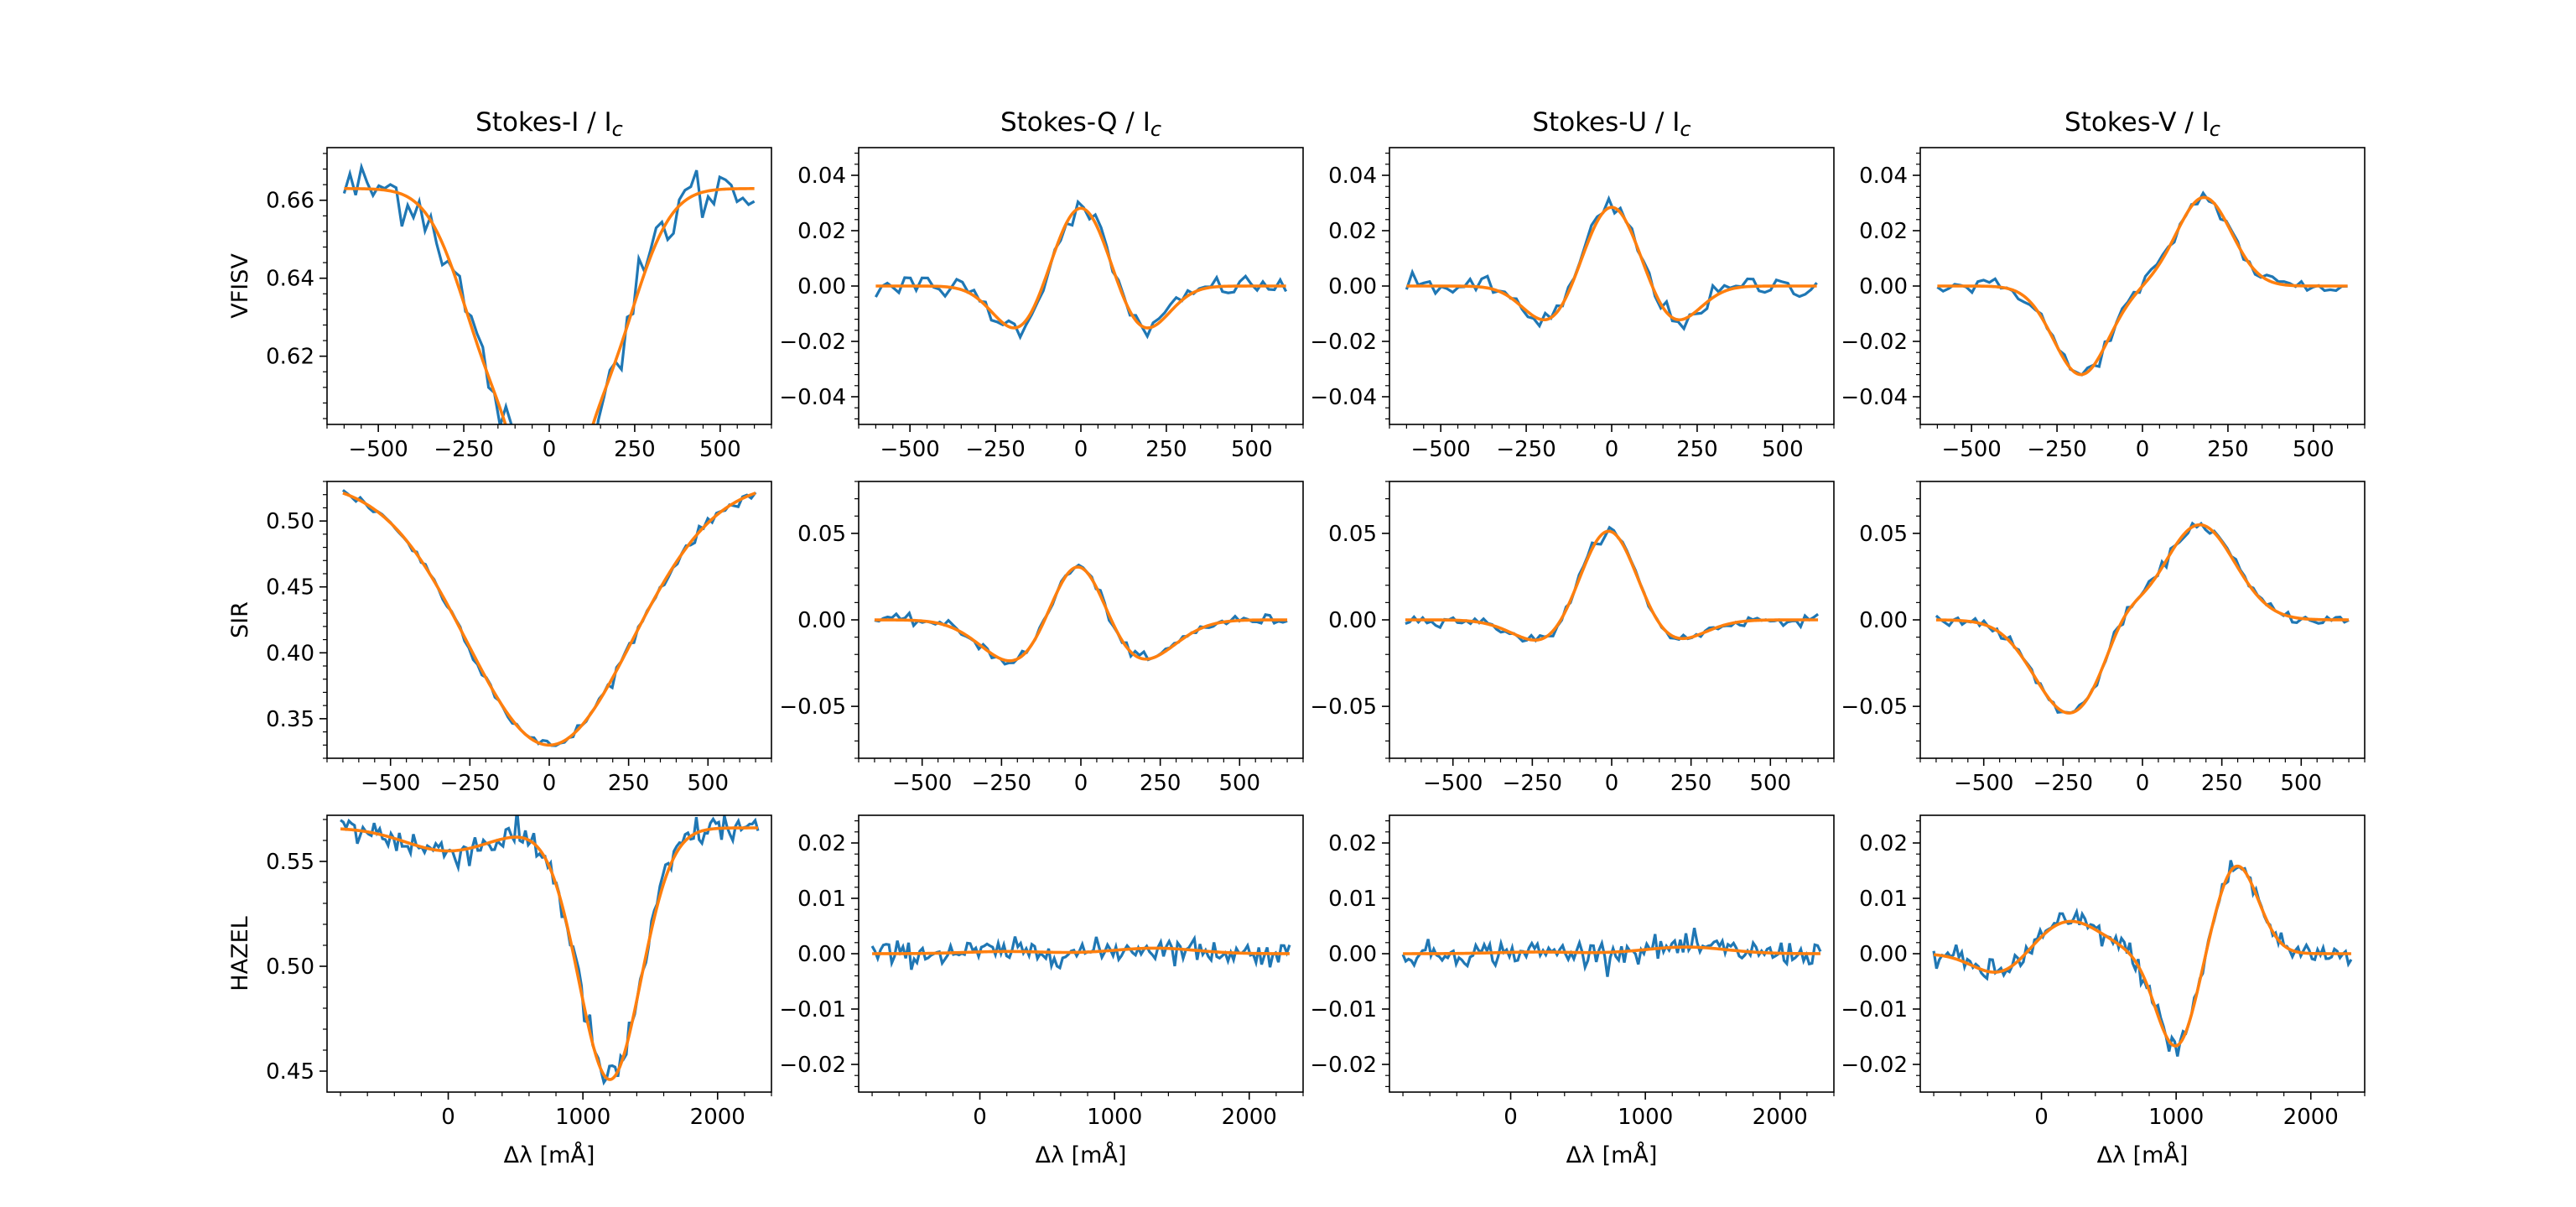 Image resolution: width=2576 pixels, height=1207 pixels. What do you see at coordinates (1572, 991) in the screenshot?
I see `panel-hazel-2: 0 1000 2000 −0.02 −0.01 0.00 0.01 0.02 Δλ [mÅ]` at bounding box center [1572, 991].